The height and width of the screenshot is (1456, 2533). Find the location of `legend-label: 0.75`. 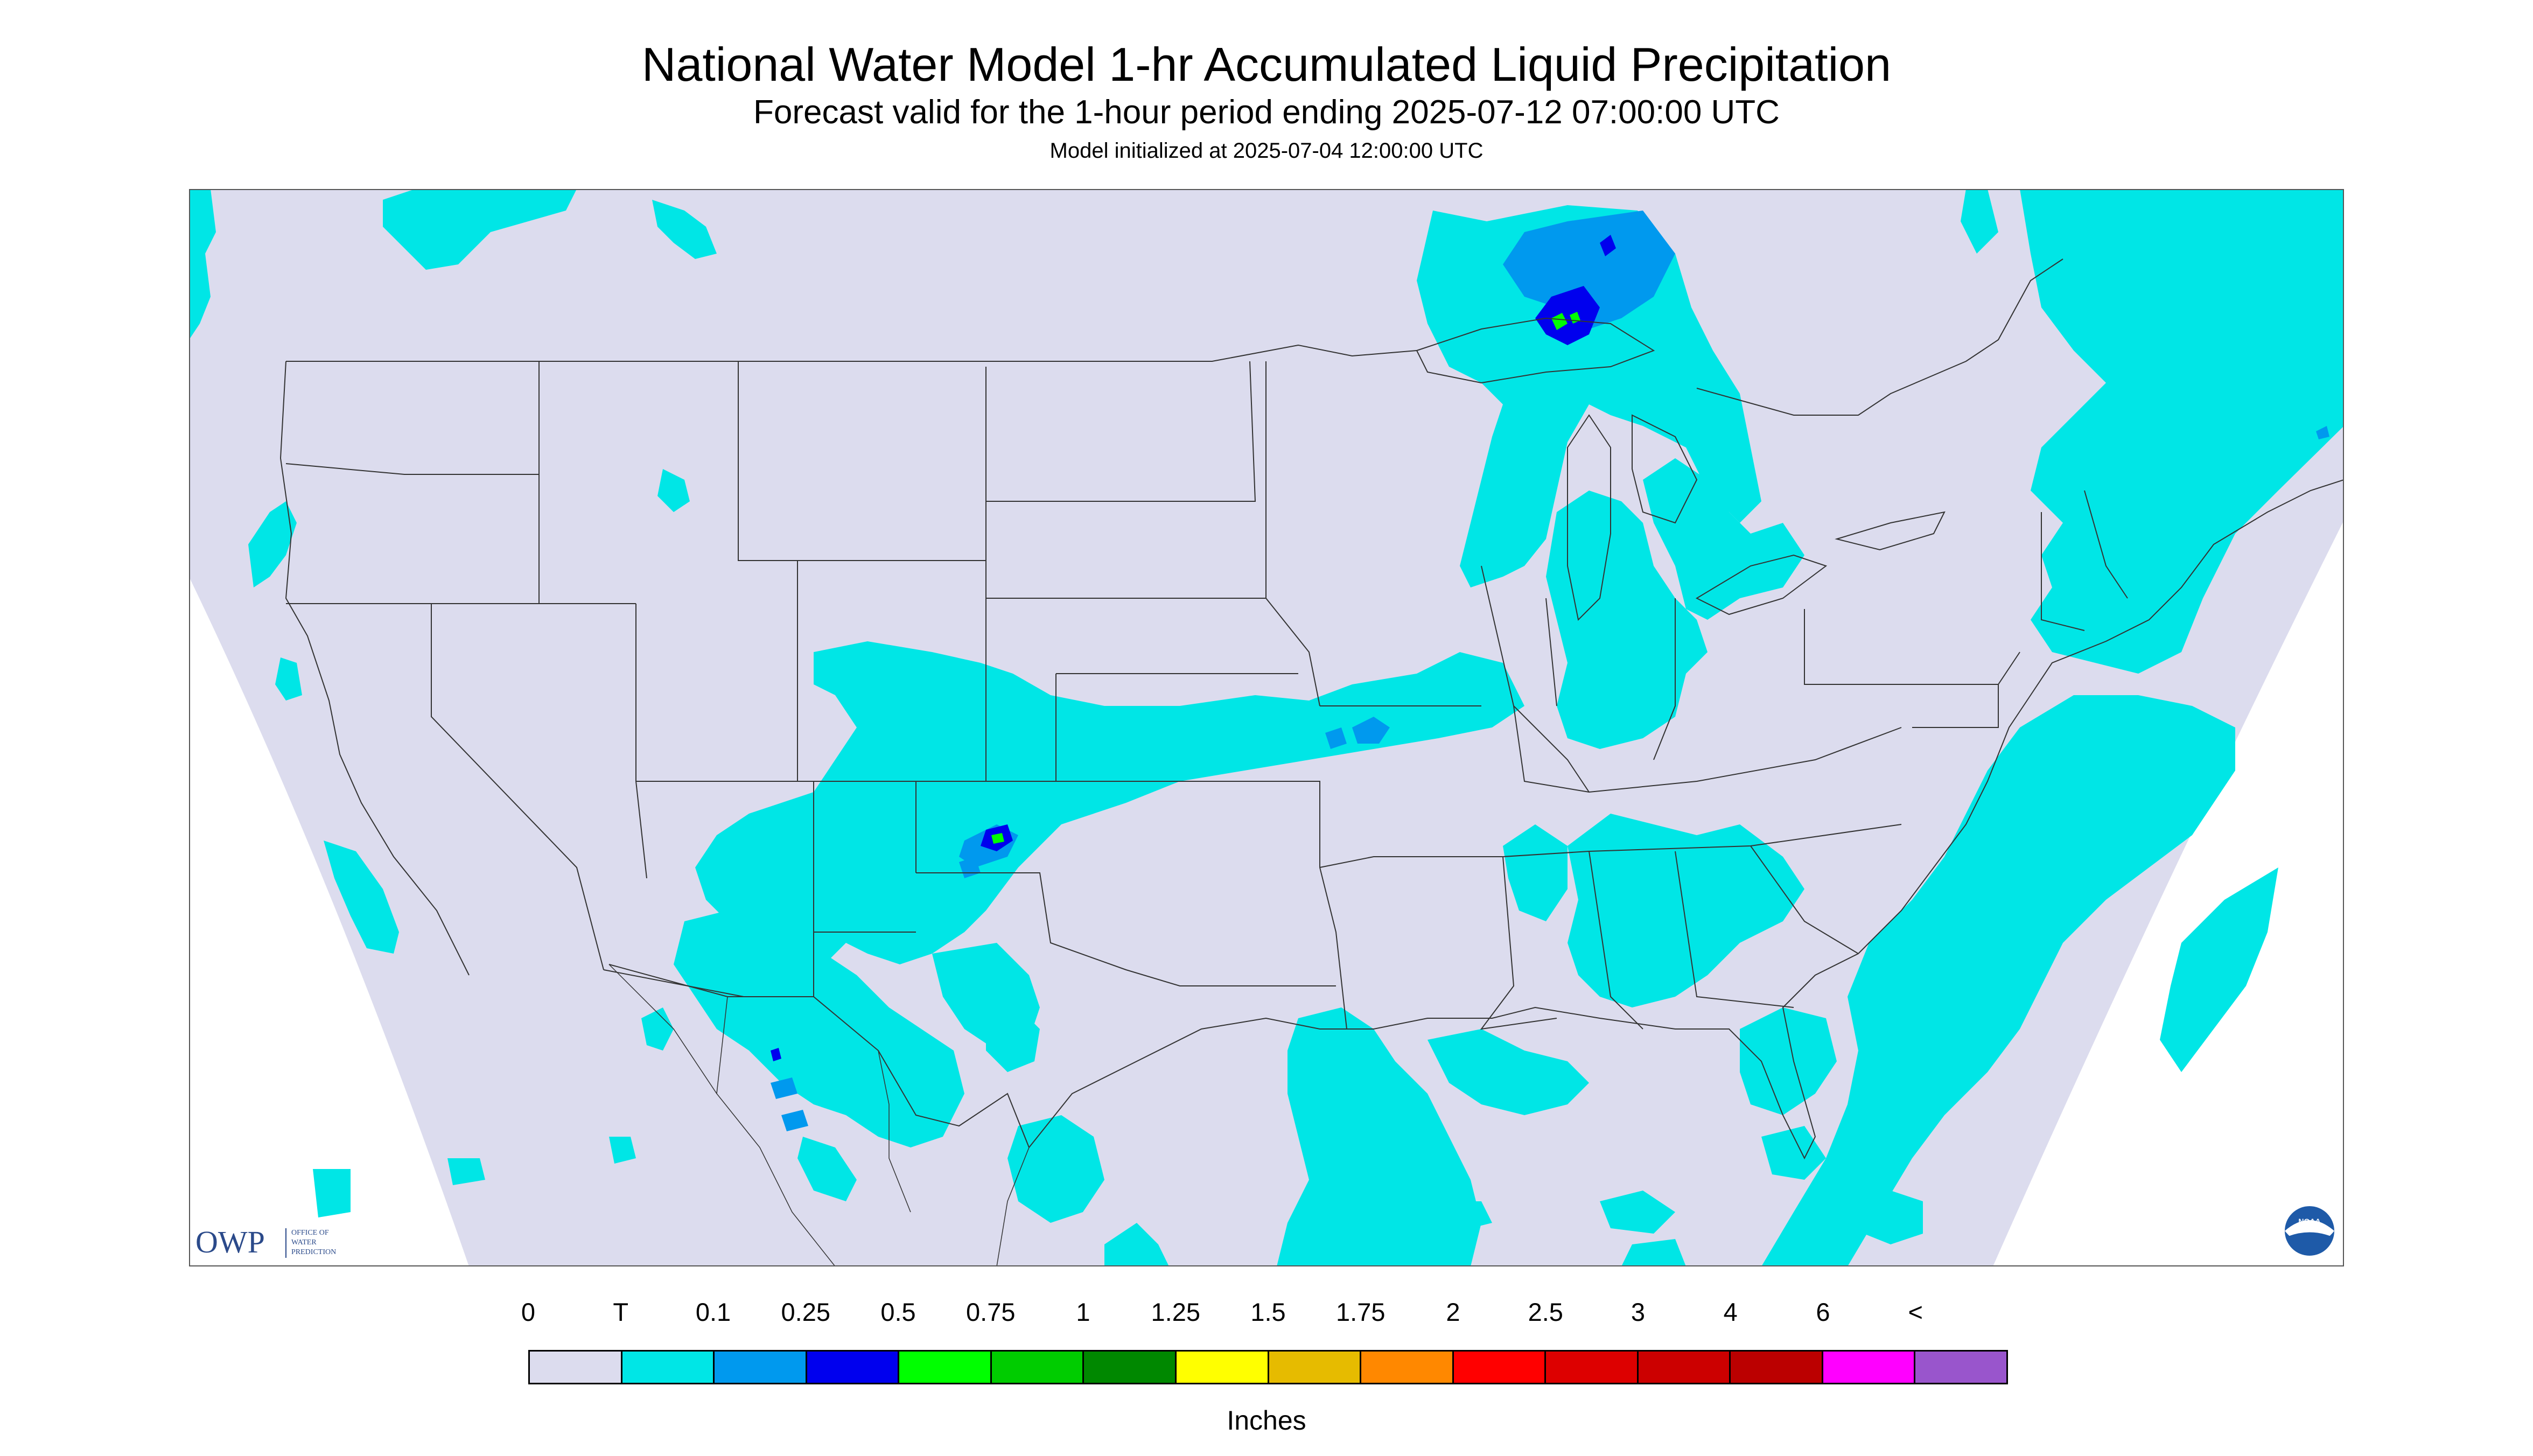

legend-label: 0.75 is located at coordinates (991, 1312).